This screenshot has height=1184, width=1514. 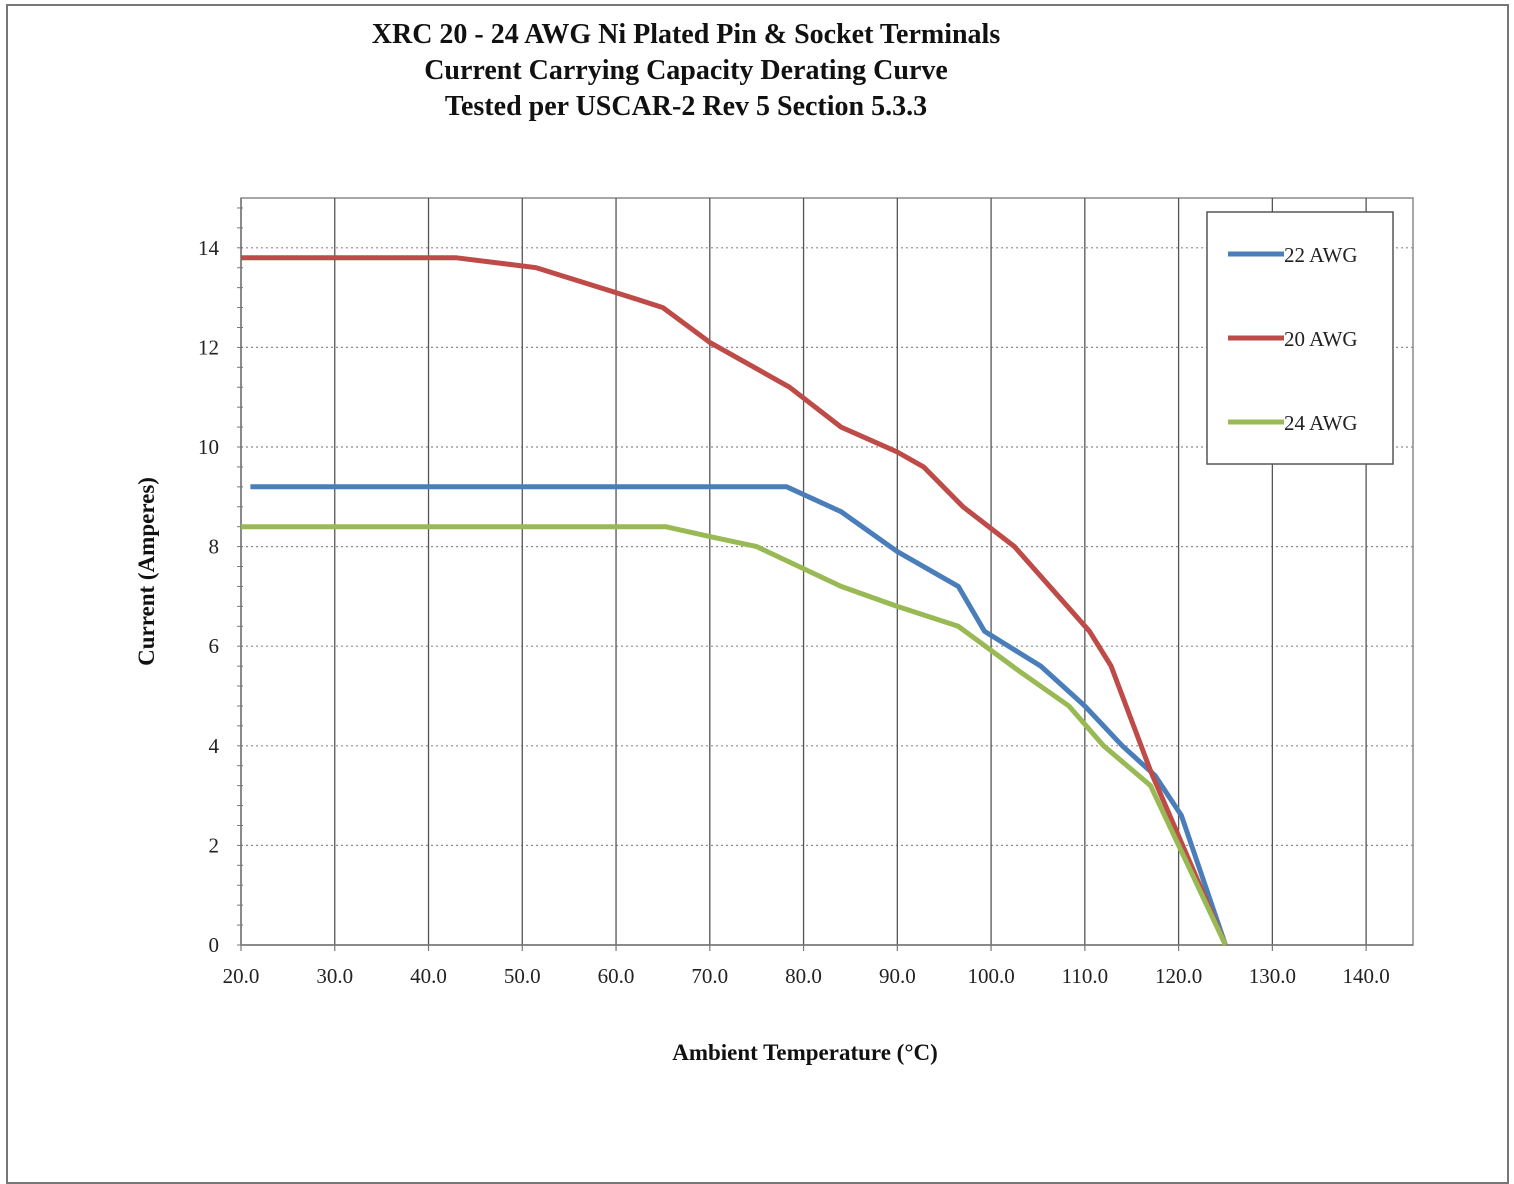 What do you see at coordinates (897, 976) in the screenshot?
I see `x-tick-label: 90.0` at bounding box center [897, 976].